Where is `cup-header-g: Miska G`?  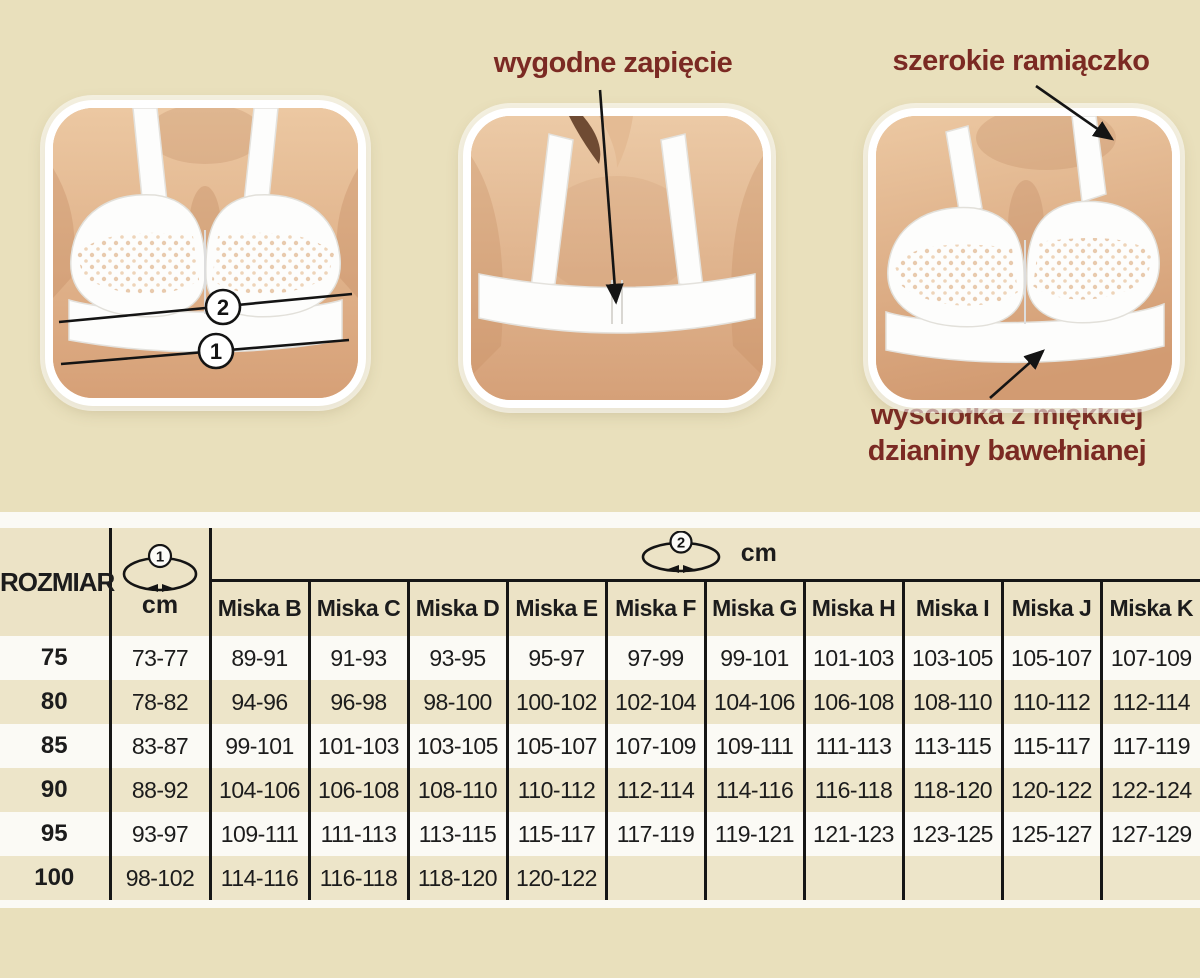
cup-header-g: Miska G is located at coordinates (753, 608).